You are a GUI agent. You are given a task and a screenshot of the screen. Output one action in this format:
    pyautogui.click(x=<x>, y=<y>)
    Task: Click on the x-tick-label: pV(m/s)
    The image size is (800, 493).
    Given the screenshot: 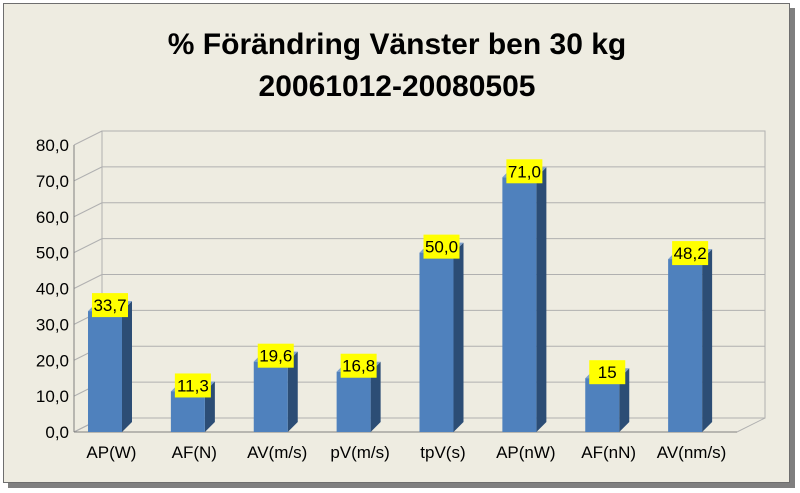 What is the action you would take?
    pyautogui.click(x=360, y=452)
    